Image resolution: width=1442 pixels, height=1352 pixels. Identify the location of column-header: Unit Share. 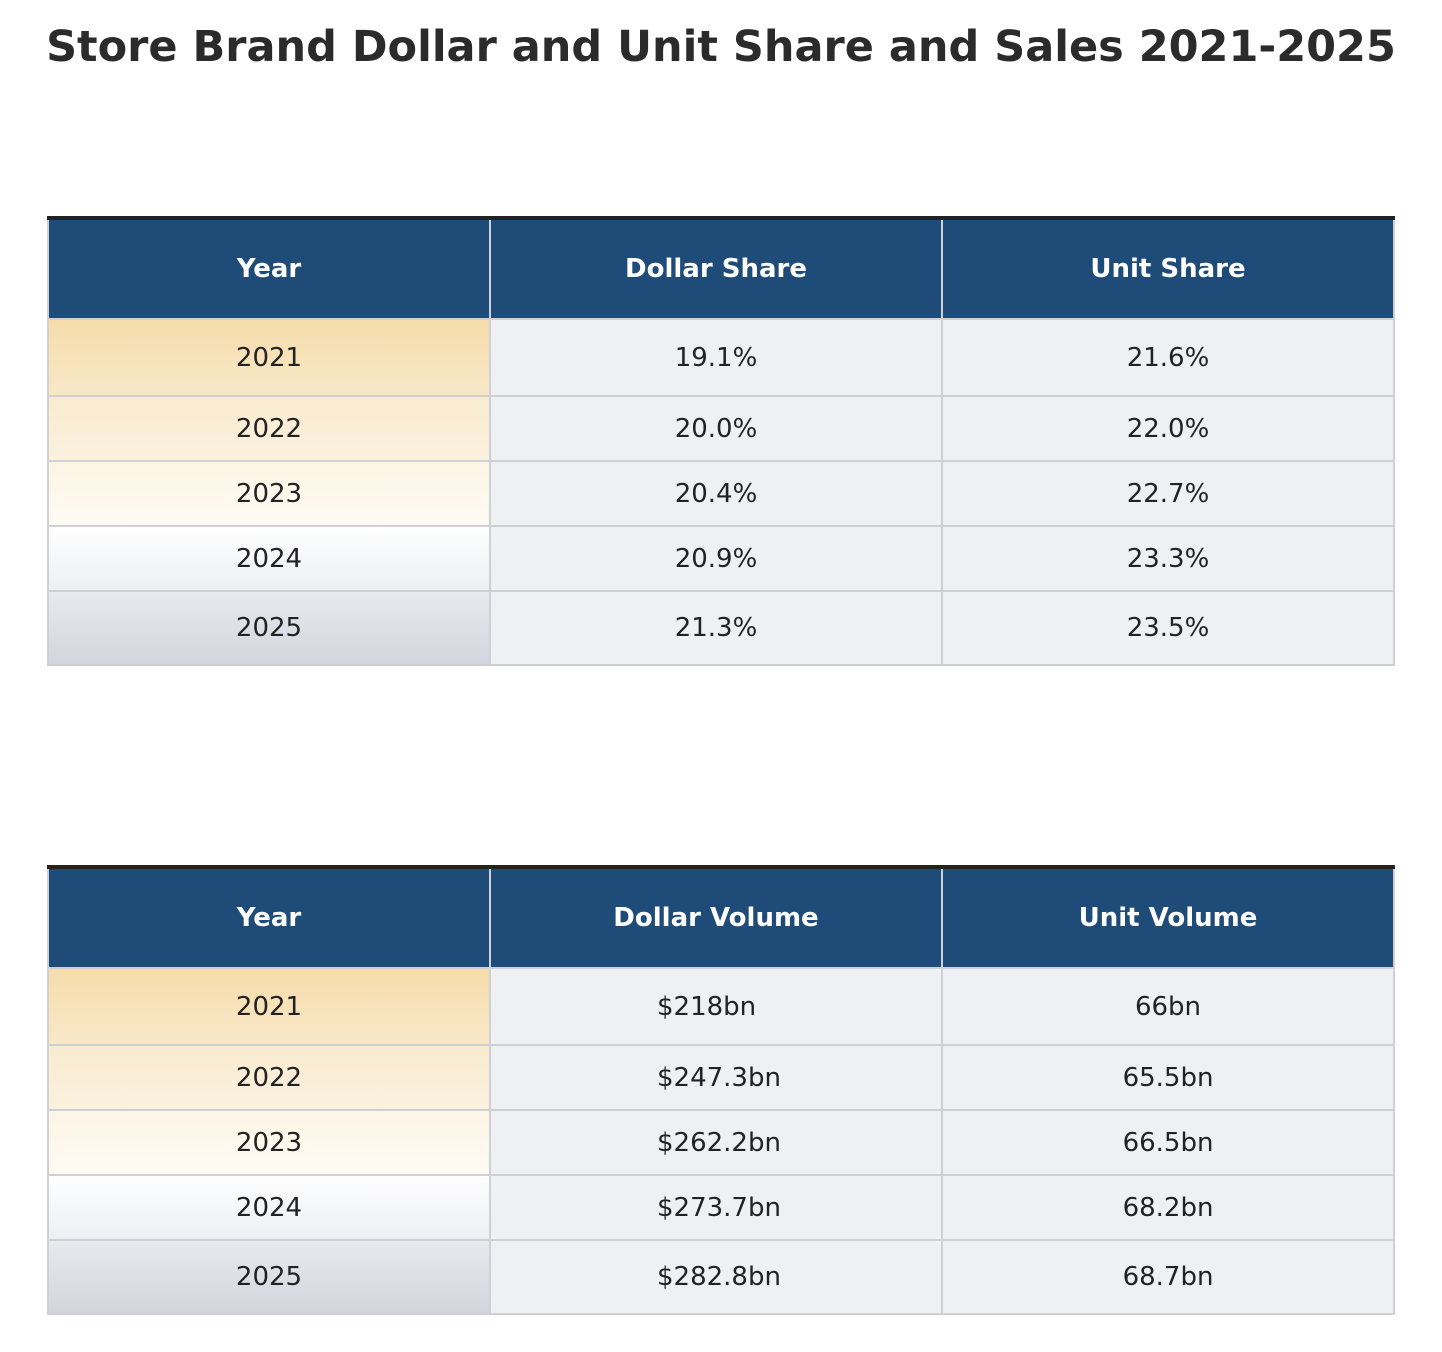
(1168, 269).